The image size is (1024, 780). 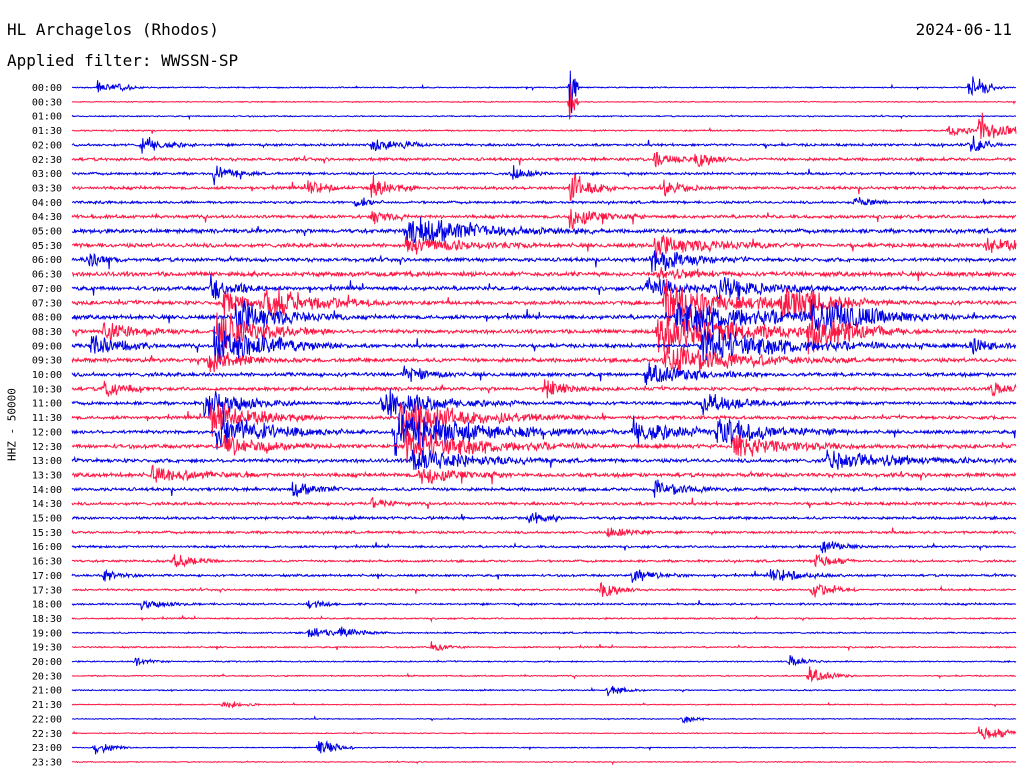 I want to click on time-tick-label: 12:30, so click(x=47, y=447).